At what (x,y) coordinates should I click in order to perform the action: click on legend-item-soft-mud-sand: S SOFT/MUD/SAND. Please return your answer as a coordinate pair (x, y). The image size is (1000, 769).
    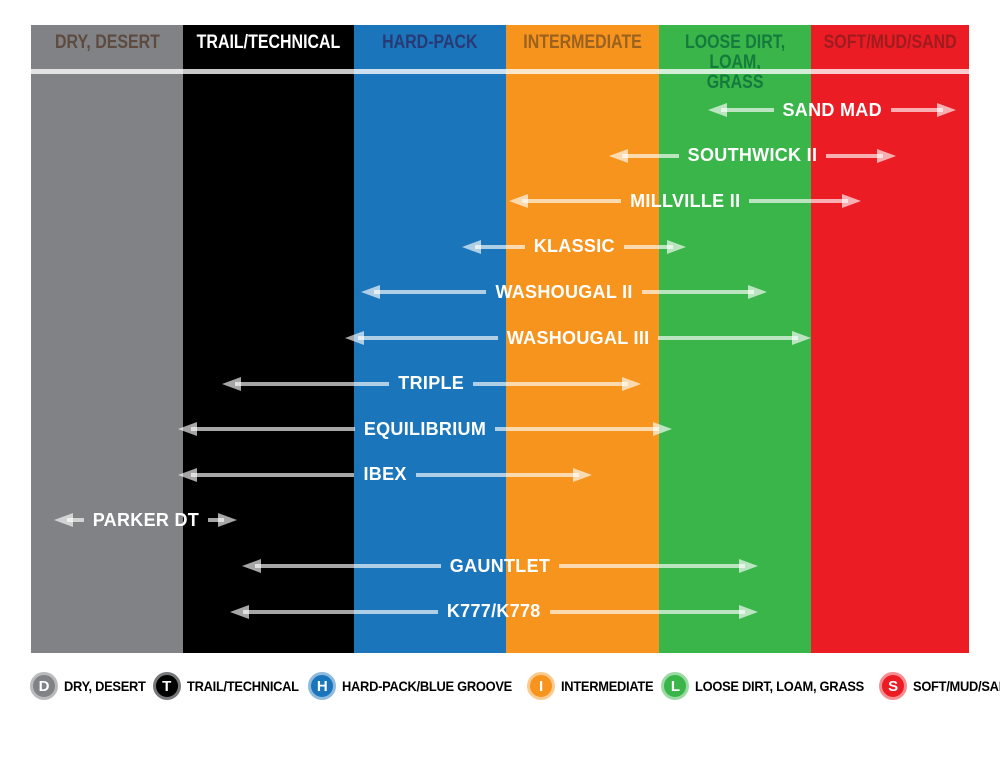
    Looking at the image, I should click on (939, 686).